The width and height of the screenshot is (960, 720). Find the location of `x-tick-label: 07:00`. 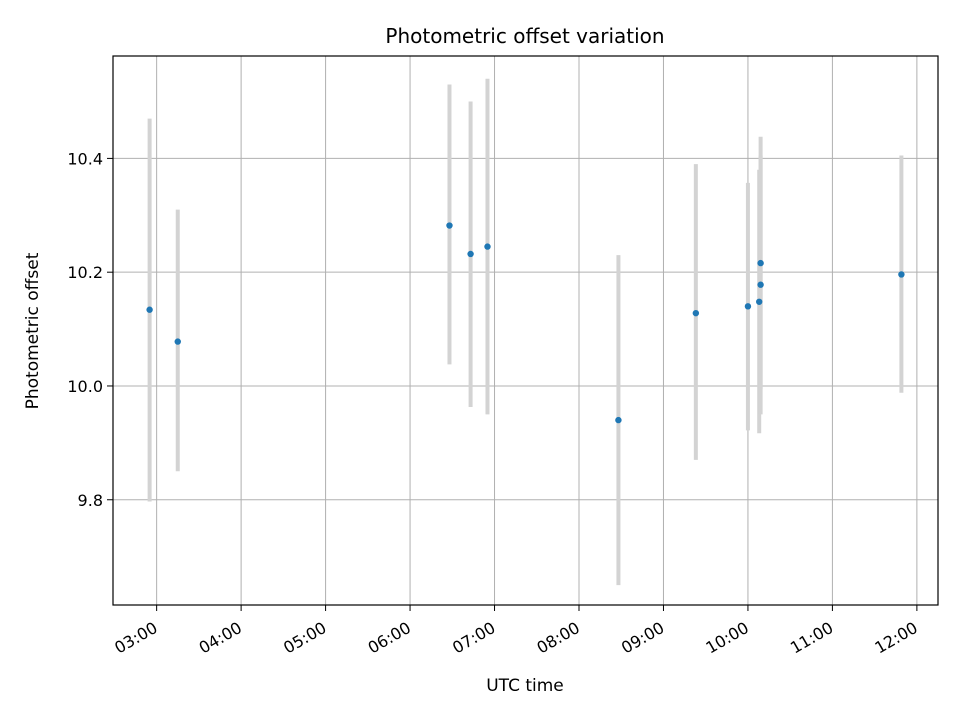

x-tick-label: 07:00 is located at coordinates (473, 638).